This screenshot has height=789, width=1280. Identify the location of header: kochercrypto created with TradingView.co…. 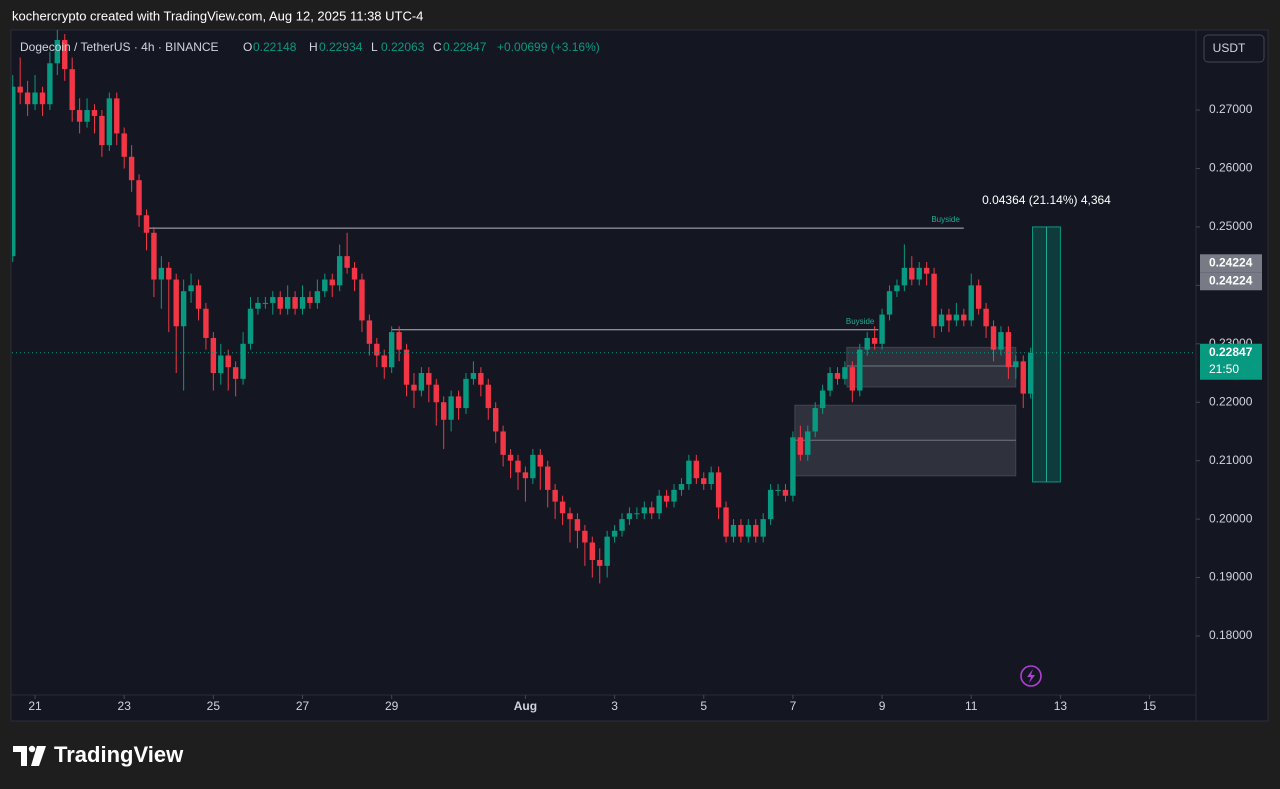
(217, 15).